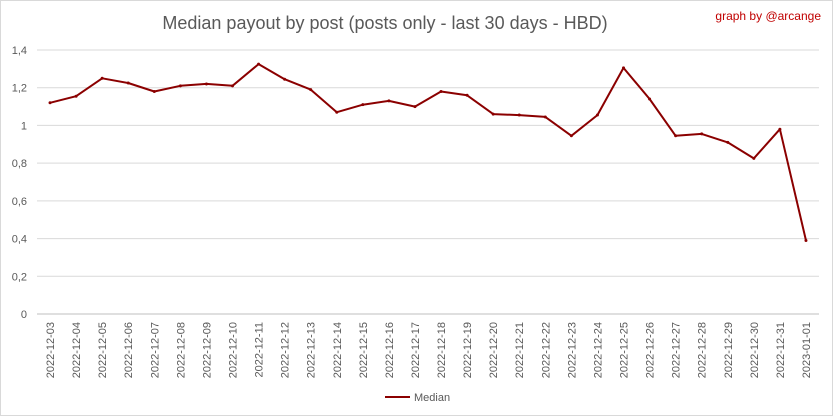  I want to click on x-tick-label: 2023-01-01, so click(807, 350).